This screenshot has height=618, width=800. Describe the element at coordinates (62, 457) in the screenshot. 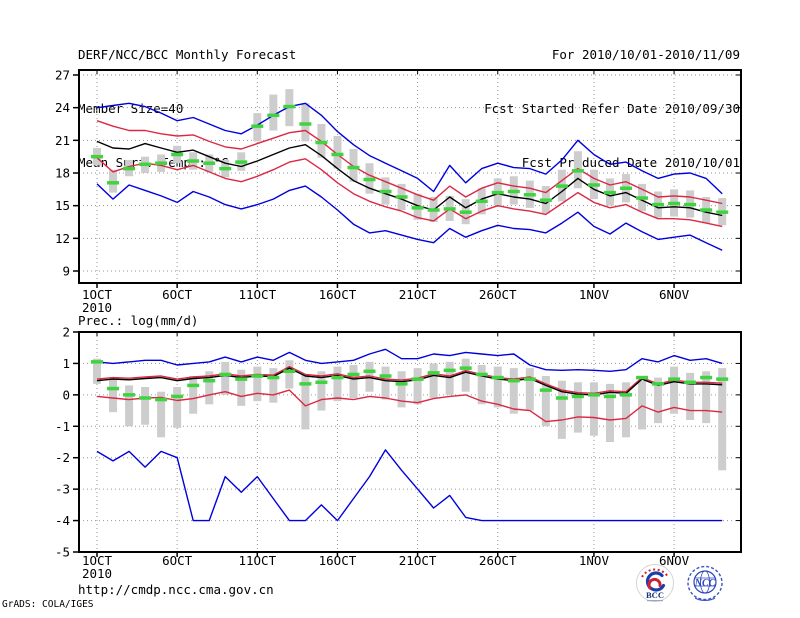

I see `y-tick-label: -2` at that location.